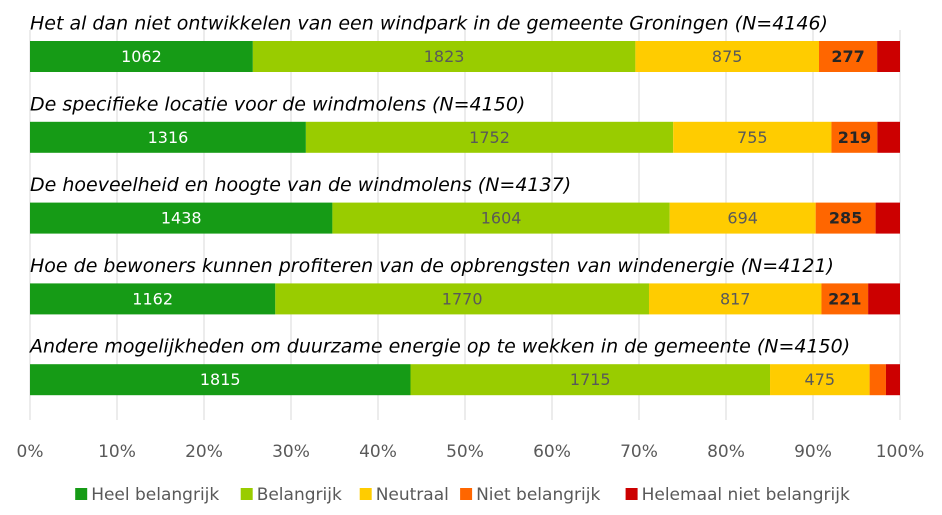 The image size is (942, 515). Describe the element at coordinates (117, 452) in the screenshot. I see `x-tick-label: 10%` at that location.